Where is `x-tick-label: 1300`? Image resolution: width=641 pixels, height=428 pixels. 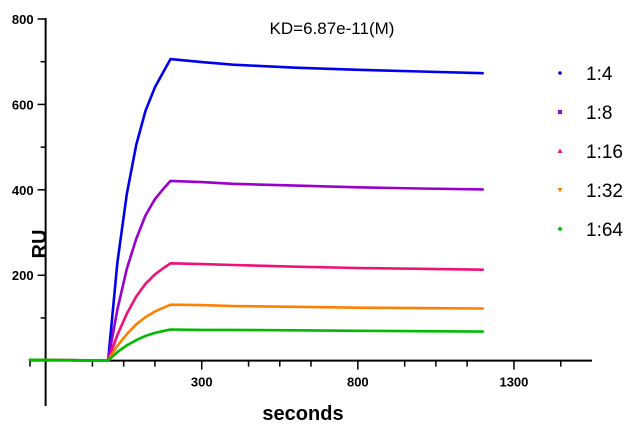 x-tick-label: 1300 is located at coordinates (513, 382).